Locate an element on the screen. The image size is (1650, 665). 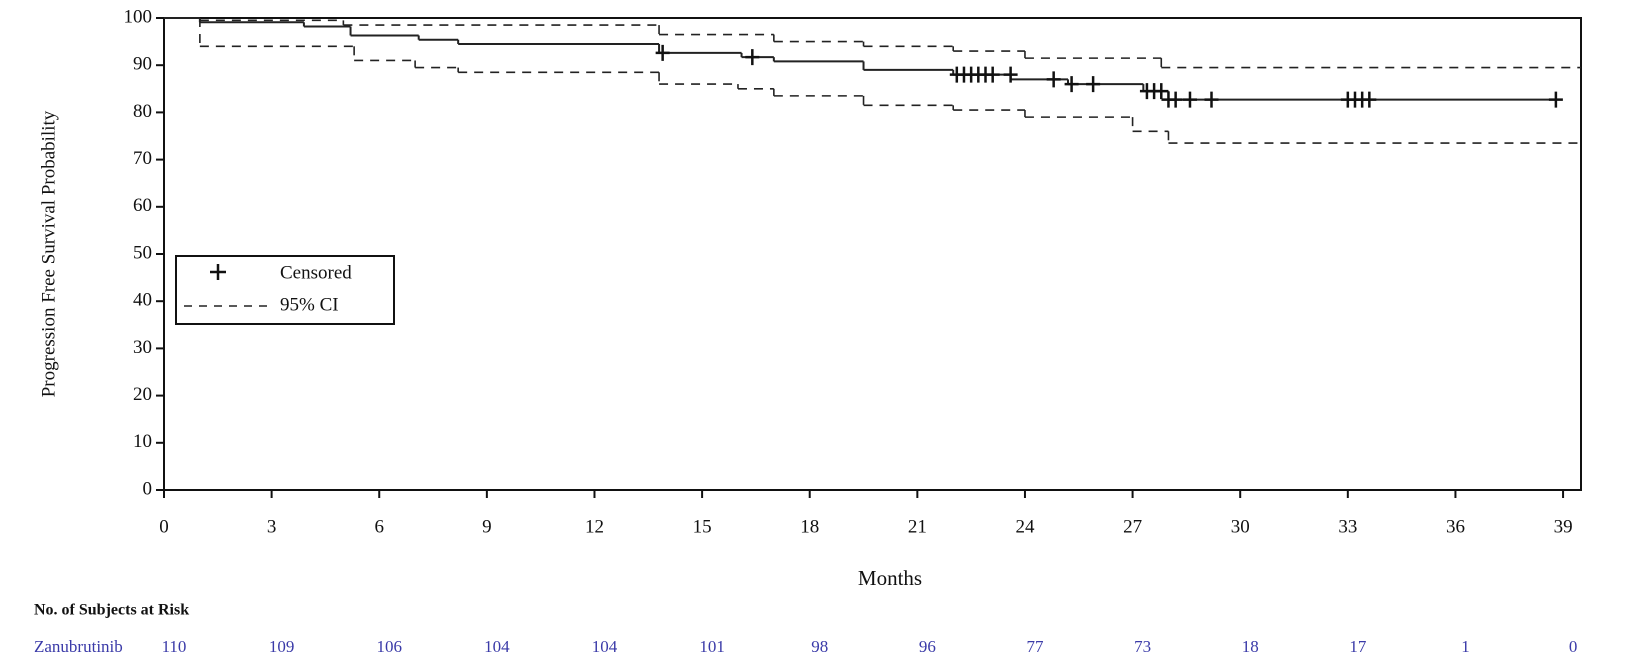
risk-title: No. of Subjects at Risk is located at coordinates (111, 610).